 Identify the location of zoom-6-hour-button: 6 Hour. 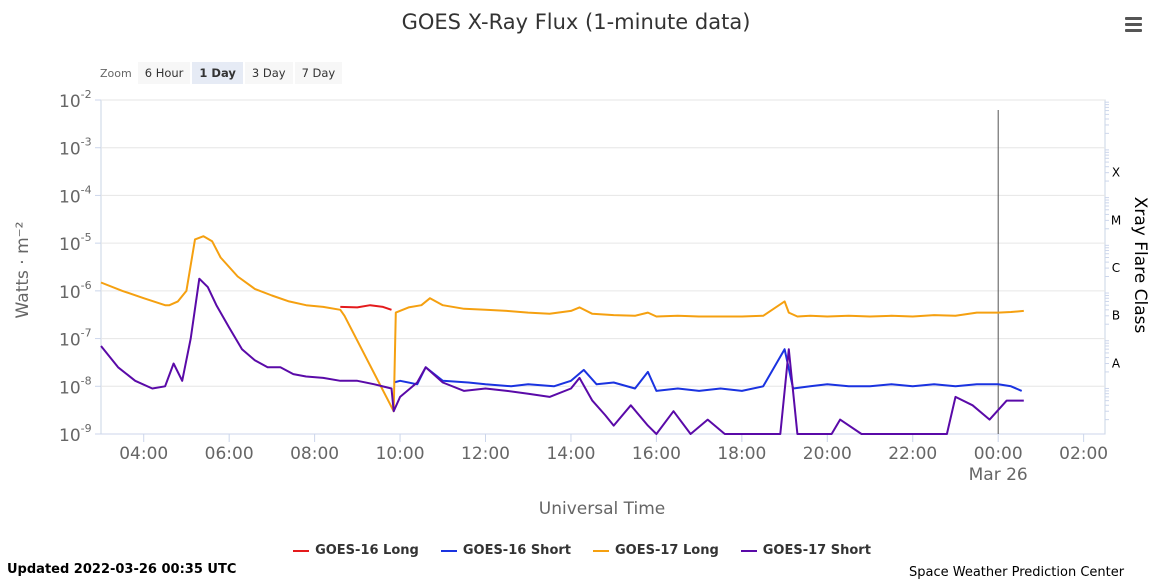
(164, 73).